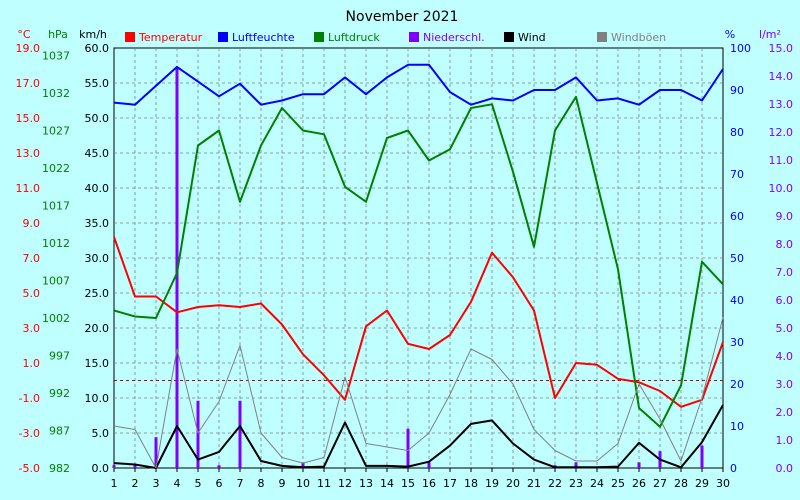 The height and width of the screenshot is (500, 800). I want to click on temp-tick-label: 11.0, so click(28, 188).